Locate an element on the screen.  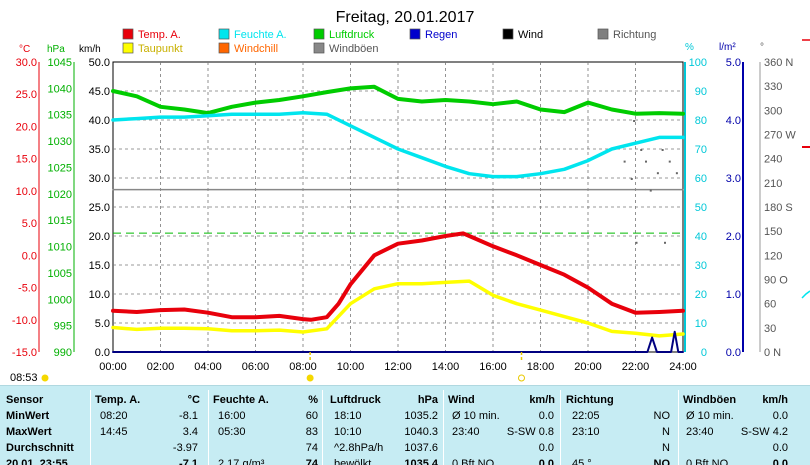
tick-label-direction: 60 is located at coordinates (770, 305).